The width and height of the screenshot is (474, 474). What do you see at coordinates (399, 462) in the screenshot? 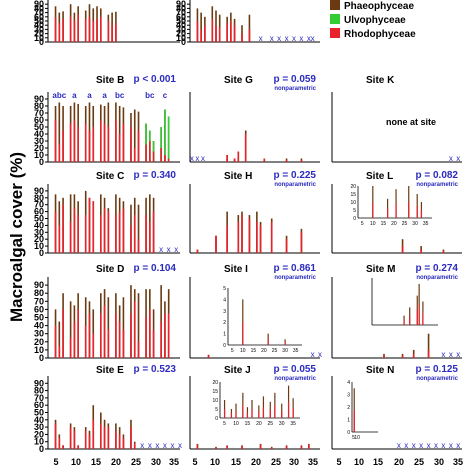
I see `x-axis-ticks-col3: 5 10 15 20 25 30 35` at bounding box center [399, 462].